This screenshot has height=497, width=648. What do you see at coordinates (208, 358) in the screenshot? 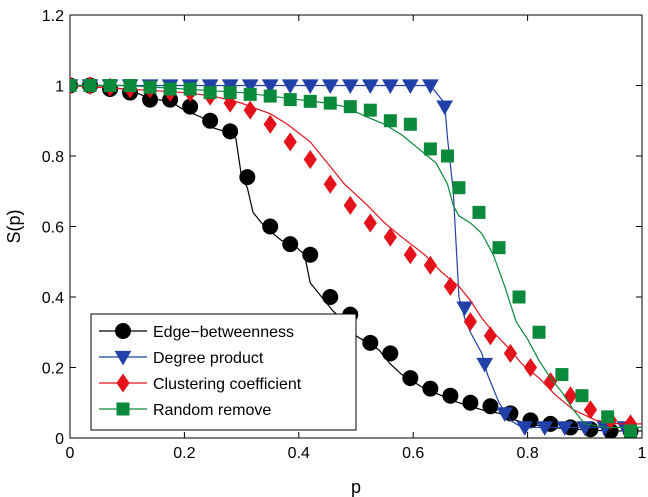
I see `legend-label: Degree product` at bounding box center [208, 358].